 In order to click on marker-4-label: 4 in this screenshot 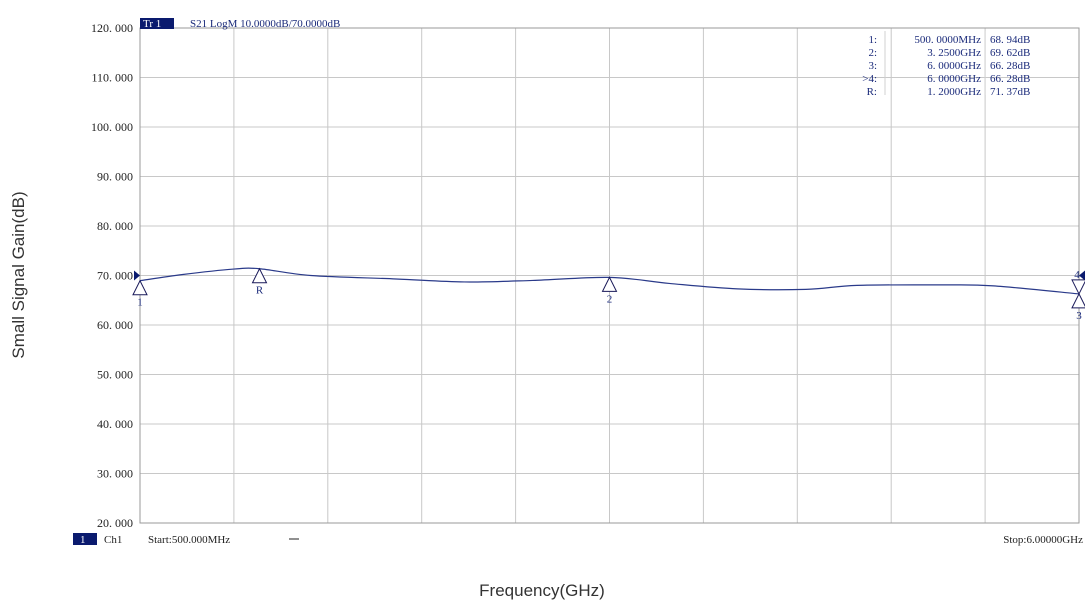, I will do `click(1077, 275)`.